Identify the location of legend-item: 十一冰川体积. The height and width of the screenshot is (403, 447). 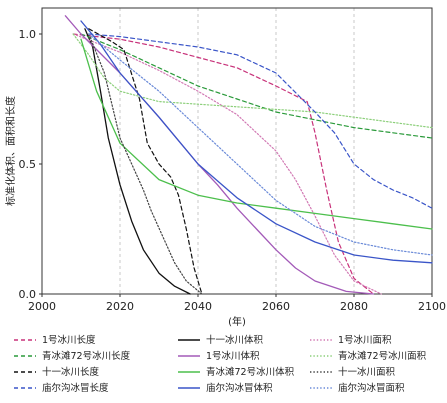
(221, 340).